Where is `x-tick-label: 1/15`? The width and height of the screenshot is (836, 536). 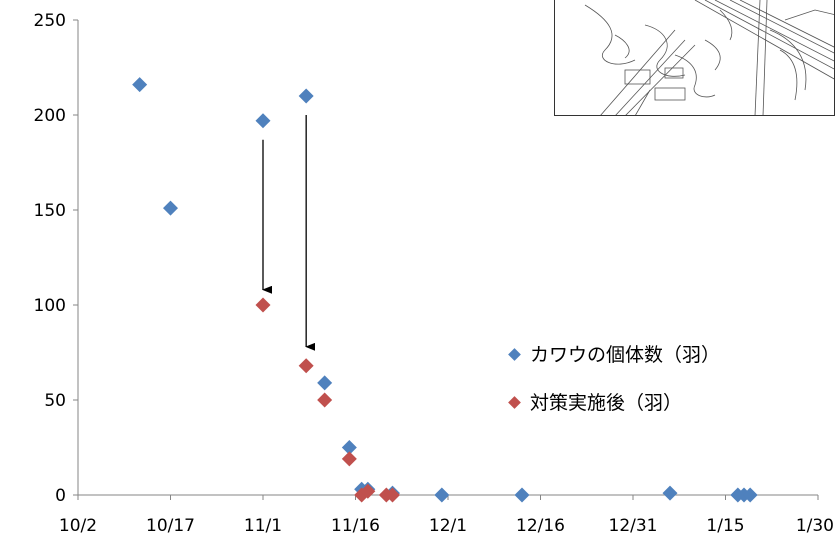
x-tick-label: 1/15 is located at coordinates (725, 526).